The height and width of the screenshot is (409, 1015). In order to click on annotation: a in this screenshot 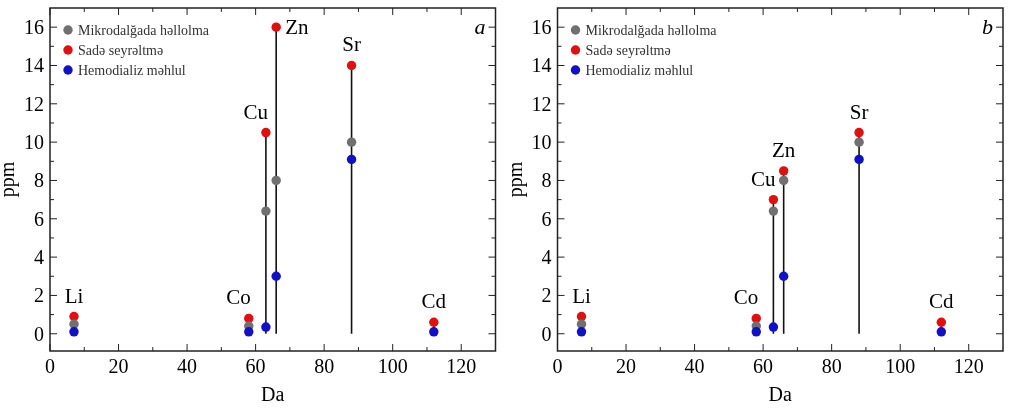, I will do `click(480, 26)`.